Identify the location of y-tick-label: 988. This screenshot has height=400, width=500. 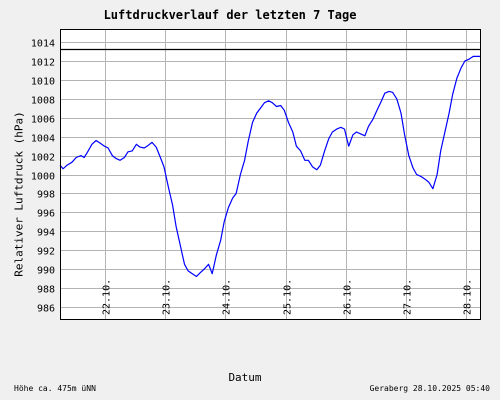
(46, 290).